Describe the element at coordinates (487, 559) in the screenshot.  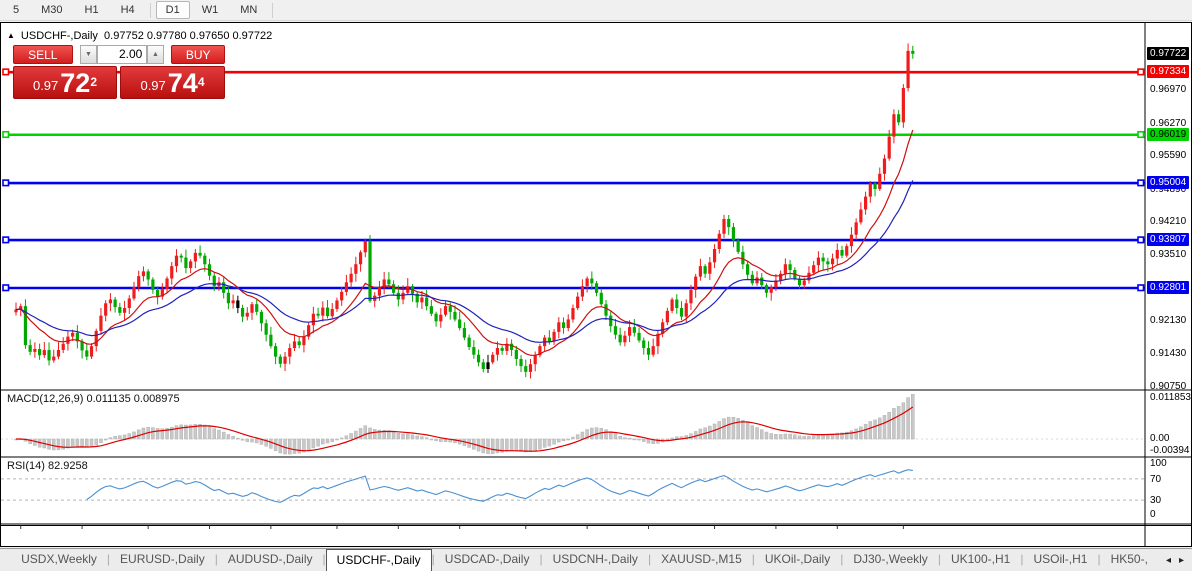
I see `chart-tab-usdcad-daily: USDCAD-,Daily` at that location.